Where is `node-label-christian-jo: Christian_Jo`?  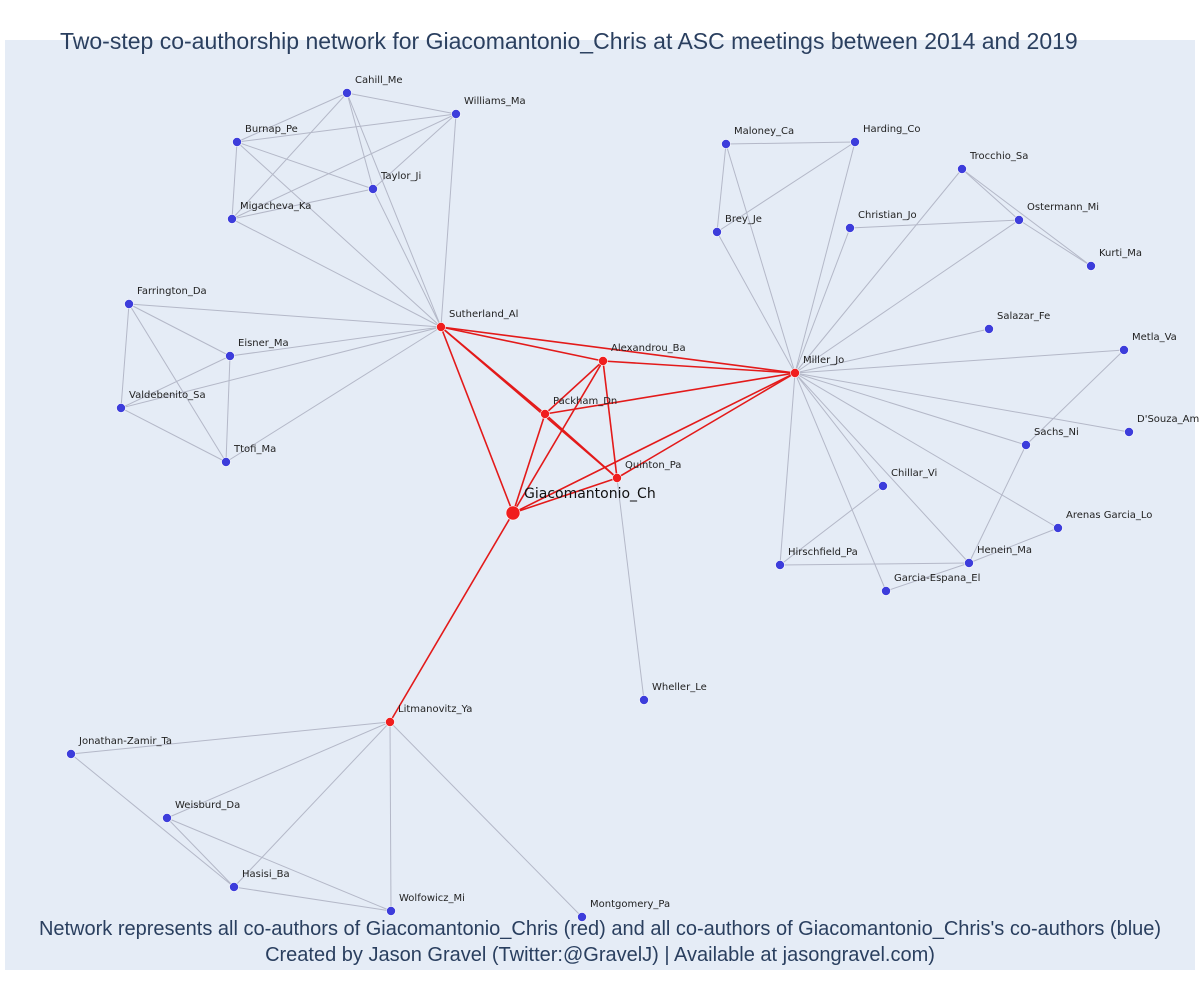 node-label-christian-jo: Christian_Jo is located at coordinates (887, 215).